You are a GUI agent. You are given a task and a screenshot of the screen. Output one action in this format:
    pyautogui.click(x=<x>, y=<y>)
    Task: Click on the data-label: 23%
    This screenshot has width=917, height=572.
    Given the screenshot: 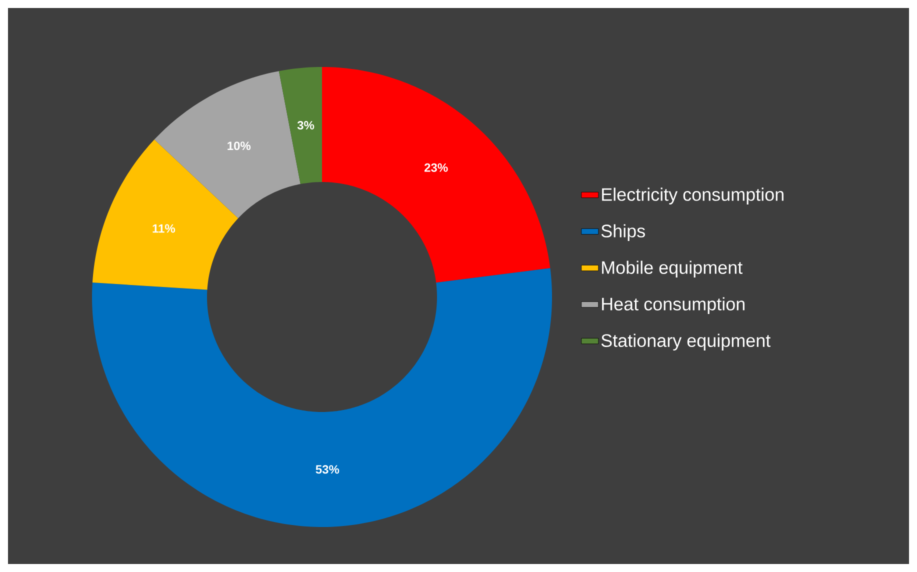 What is the action you would take?
    pyautogui.click(x=436, y=167)
    